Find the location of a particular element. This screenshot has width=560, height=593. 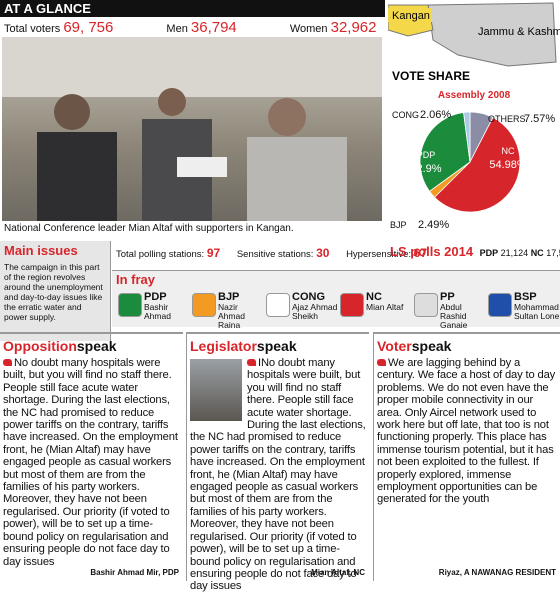

candidate-name: Mian Altaf is located at coordinates (385, 307).